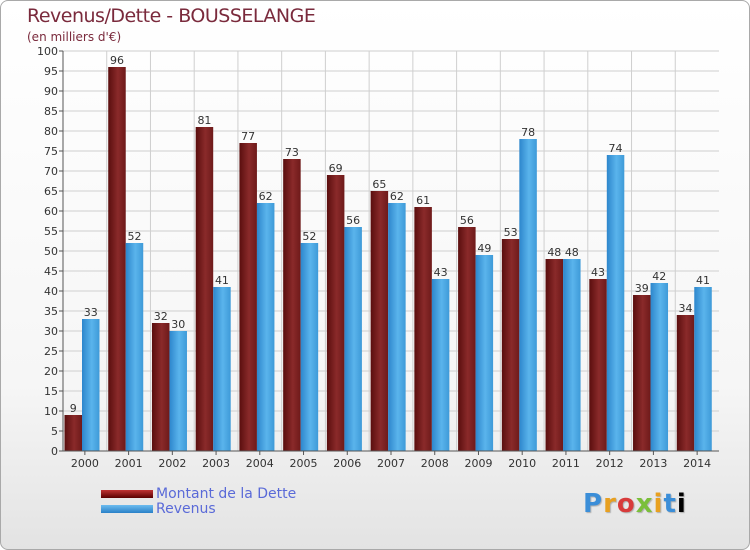 This screenshot has height=550, width=750. Describe the element at coordinates (51, 271) in the screenshot. I see `y-tick-label: 45` at that location.